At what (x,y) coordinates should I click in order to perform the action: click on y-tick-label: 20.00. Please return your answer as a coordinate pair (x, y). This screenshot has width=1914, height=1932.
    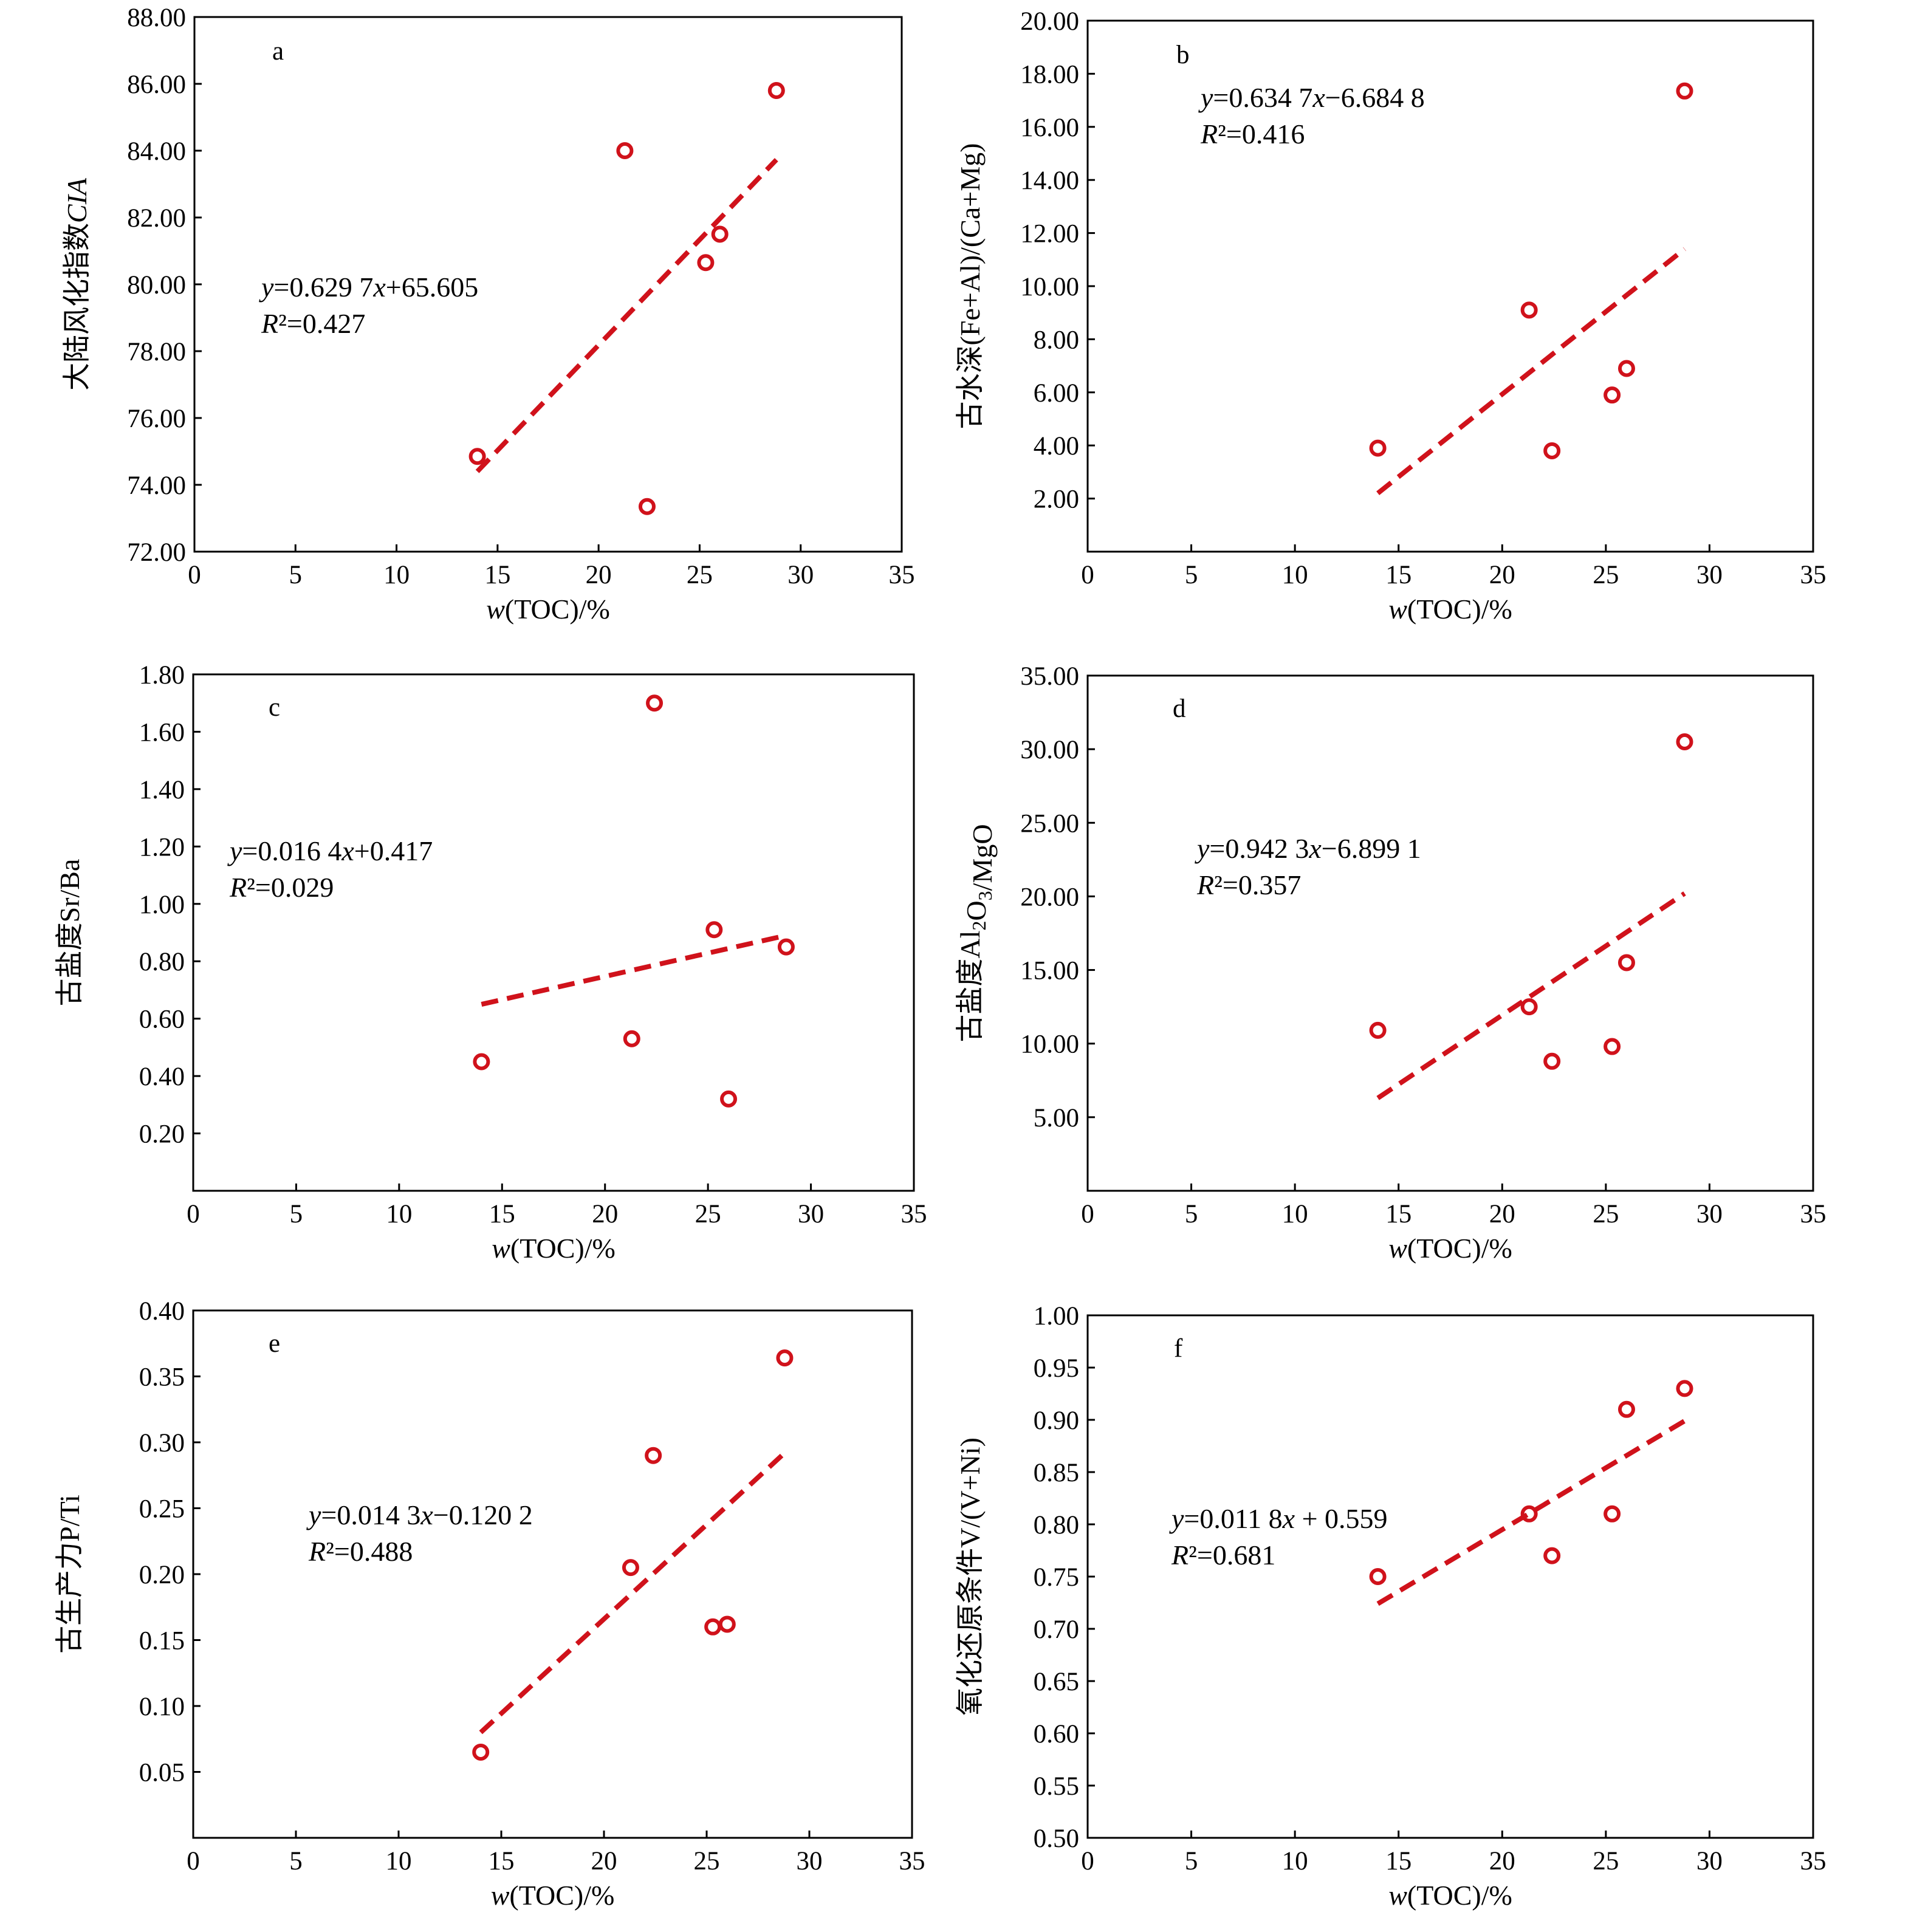
    Looking at the image, I should click on (1049, 22).